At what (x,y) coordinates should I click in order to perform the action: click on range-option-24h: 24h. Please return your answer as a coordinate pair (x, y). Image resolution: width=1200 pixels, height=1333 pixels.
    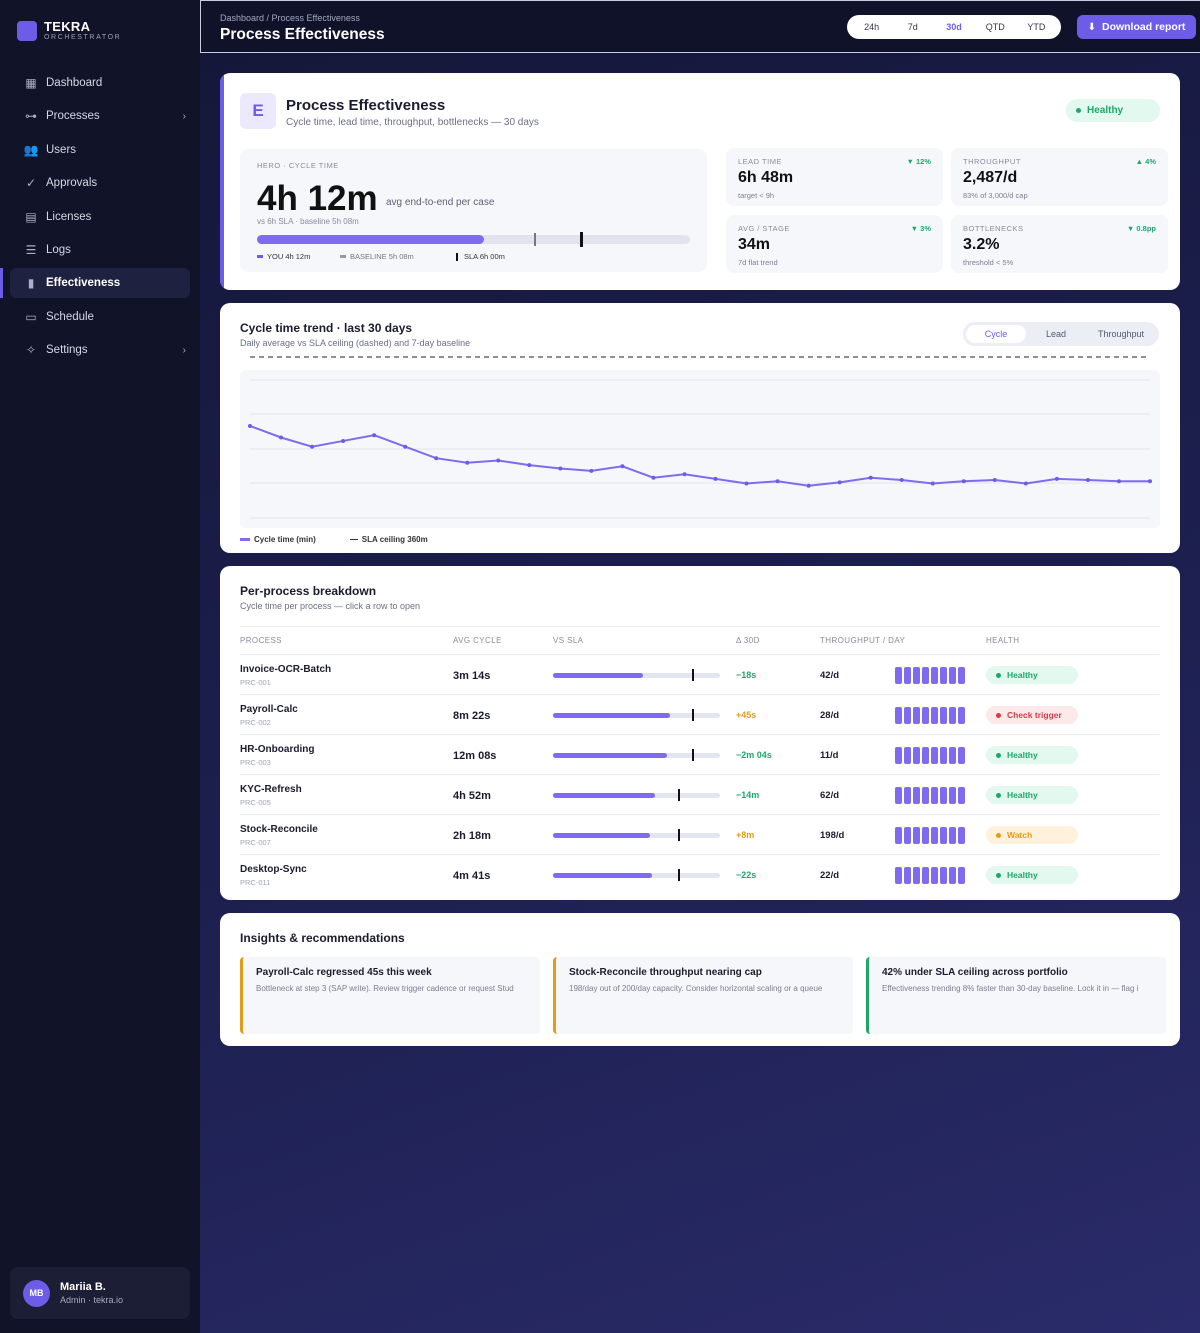
    Looking at the image, I should click on (872, 27).